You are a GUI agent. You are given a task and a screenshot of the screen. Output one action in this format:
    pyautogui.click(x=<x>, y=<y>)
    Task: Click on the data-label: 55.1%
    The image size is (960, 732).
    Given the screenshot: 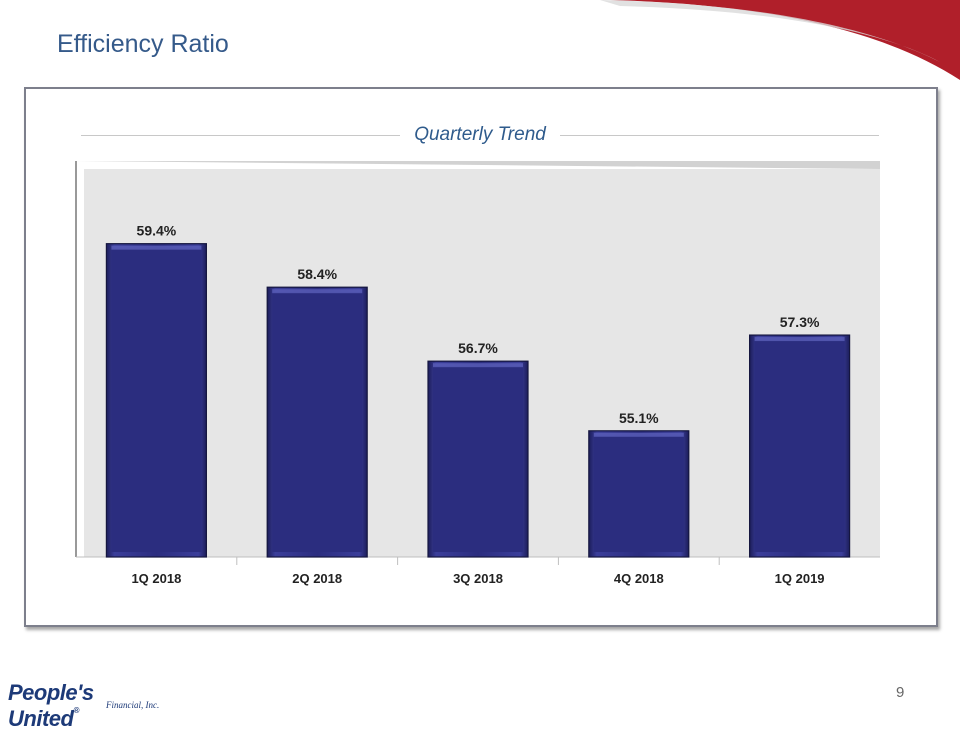 What is the action you would take?
    pyautogui.click(x=639, y=418)
    